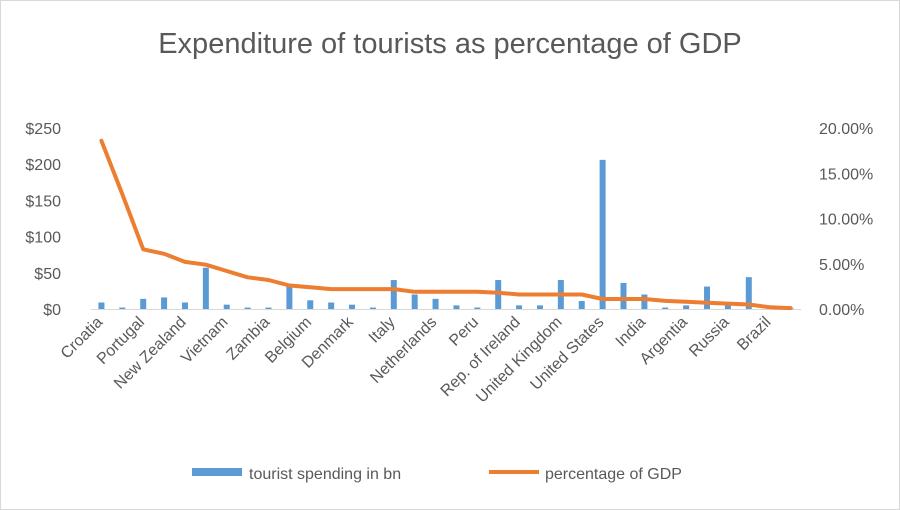 Image resolution: width=900 pixels, height=510 pixels. Describe the element at coordinates (841, 310) in the screenshot. I see `y2-tick-label: 0.00%` at that location.